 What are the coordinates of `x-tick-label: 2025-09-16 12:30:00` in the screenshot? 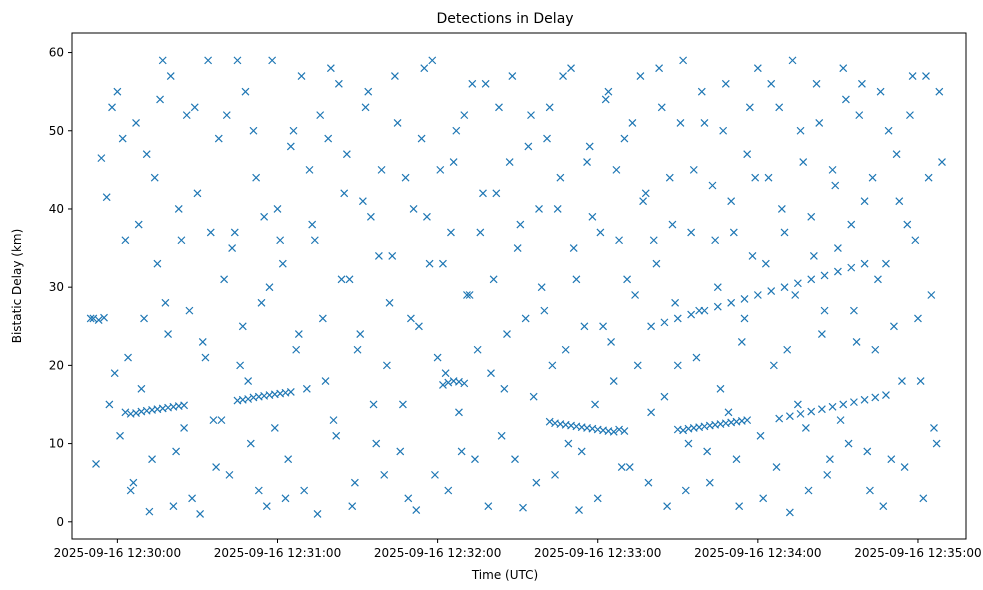 It's located at (117, 553).